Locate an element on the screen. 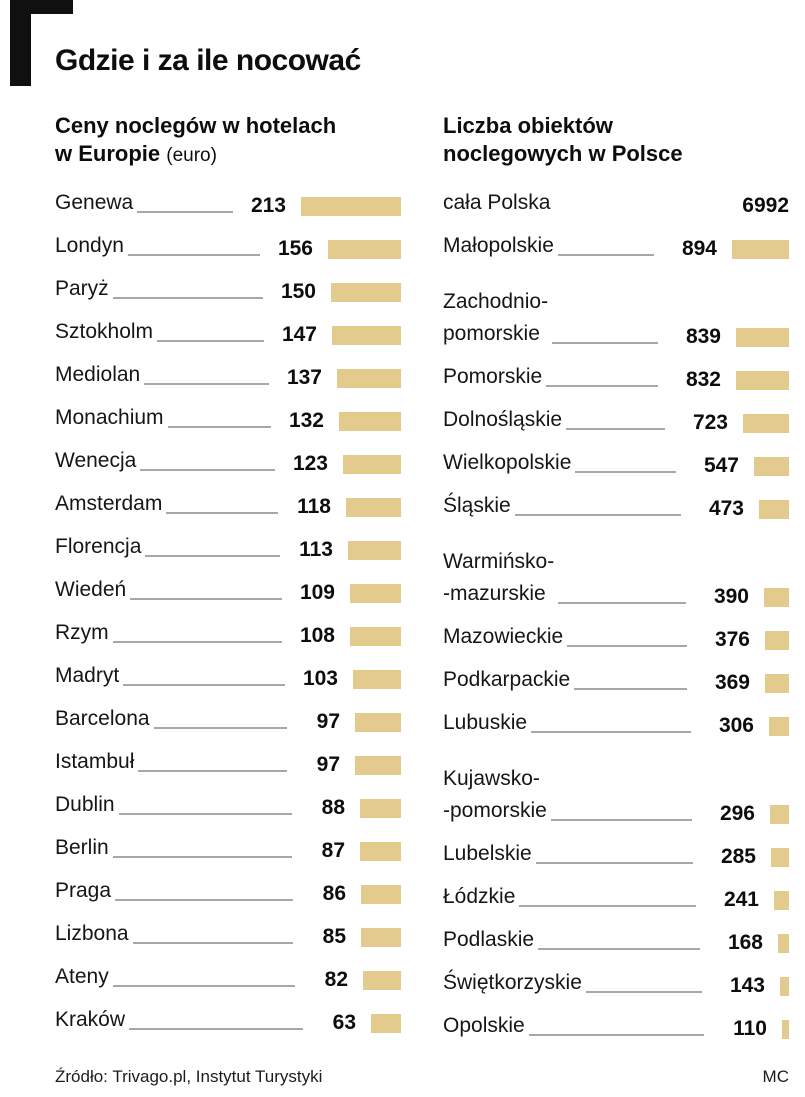 Image resolution: width=805 pixels, height=1097 pixels. row-label: Mazowieckie is located at coordinates (503, 636).